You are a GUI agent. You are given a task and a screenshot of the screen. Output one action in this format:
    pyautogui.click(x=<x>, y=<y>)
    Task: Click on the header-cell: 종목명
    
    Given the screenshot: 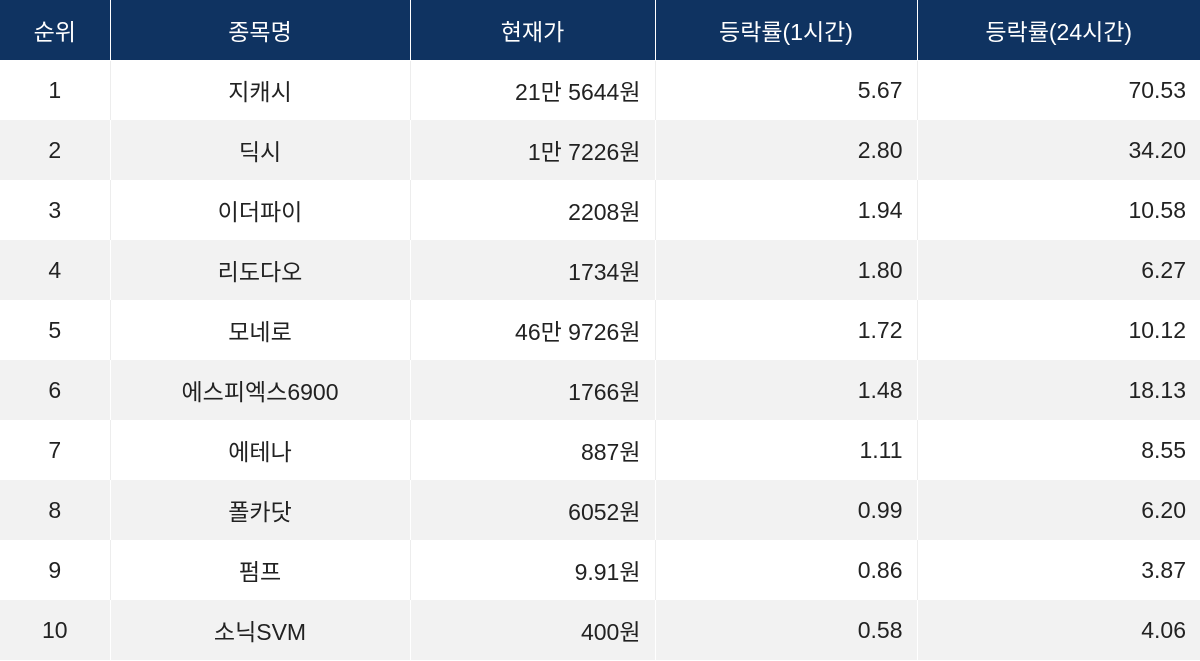 What is the action you would take?
    pyautogui.click(x=259, y=30)
    